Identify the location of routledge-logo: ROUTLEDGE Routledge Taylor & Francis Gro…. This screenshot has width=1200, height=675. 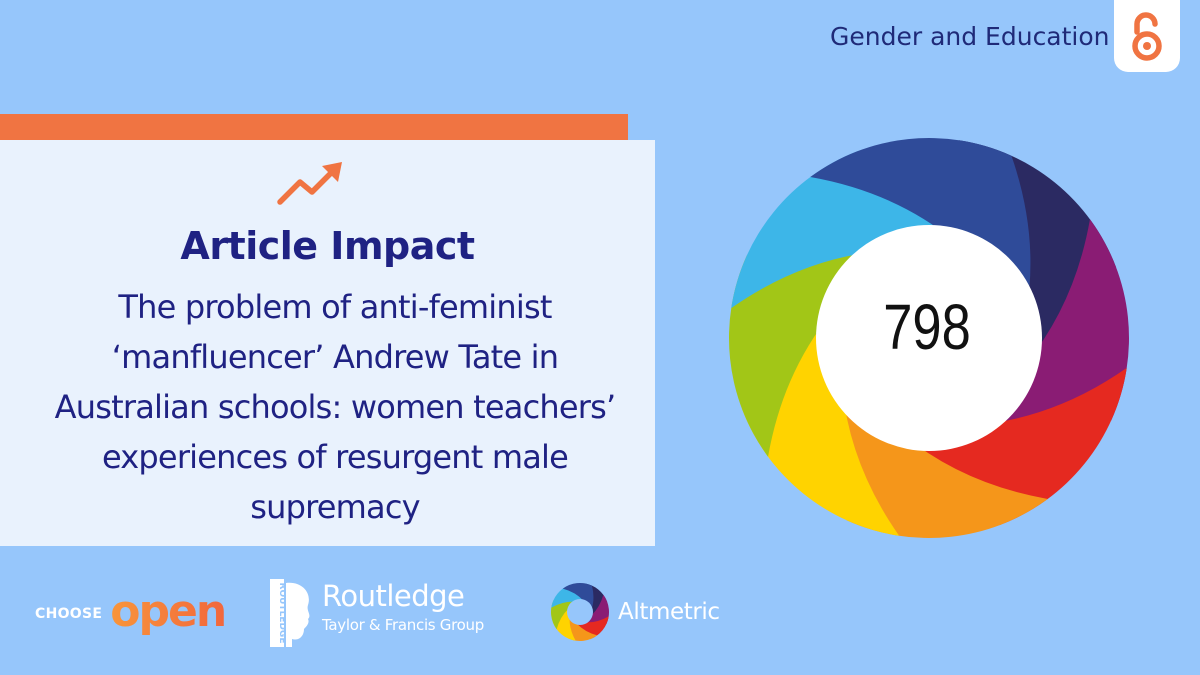
(376, 613).